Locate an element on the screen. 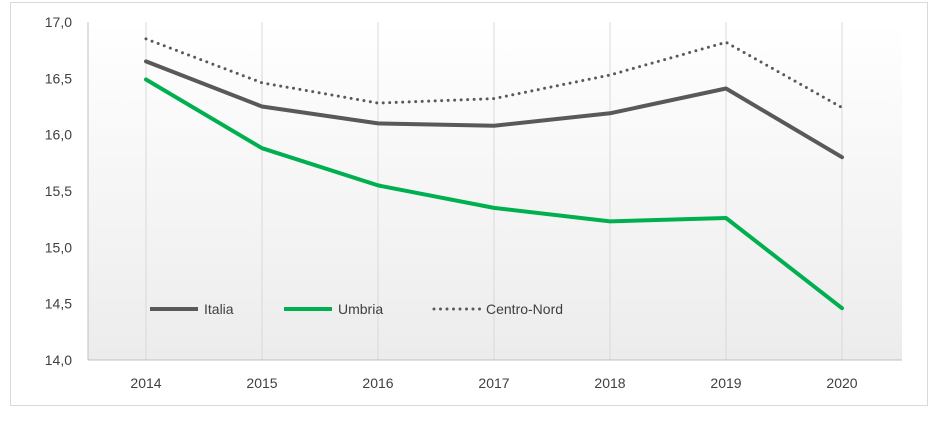 The height and width of the screenshot is (423, 950). y-tick-label: 15,5 is located at coordinates (58, 191).